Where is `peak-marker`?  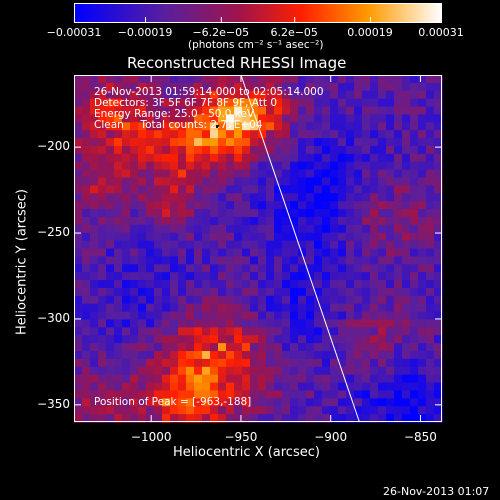
peak-marker is located at coordinates (218, 127).